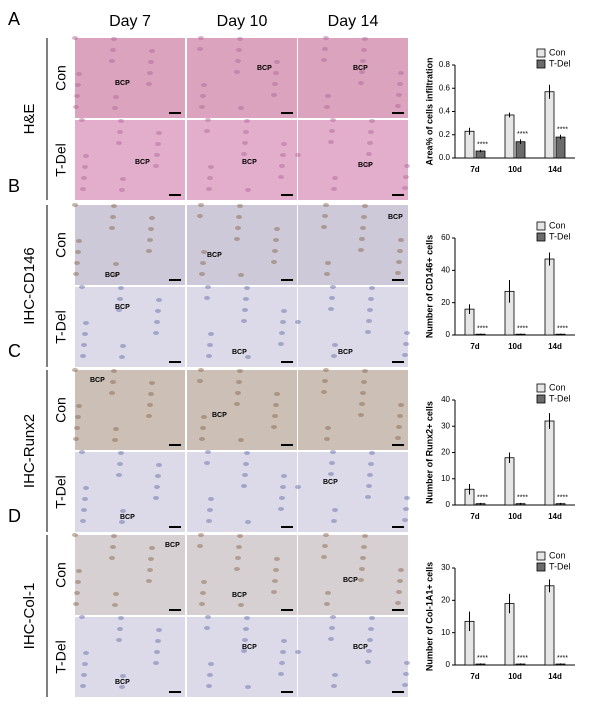  Describe the element at coordinates (14, 516) in the screenshot. I see `panel-letter: D` at that location.